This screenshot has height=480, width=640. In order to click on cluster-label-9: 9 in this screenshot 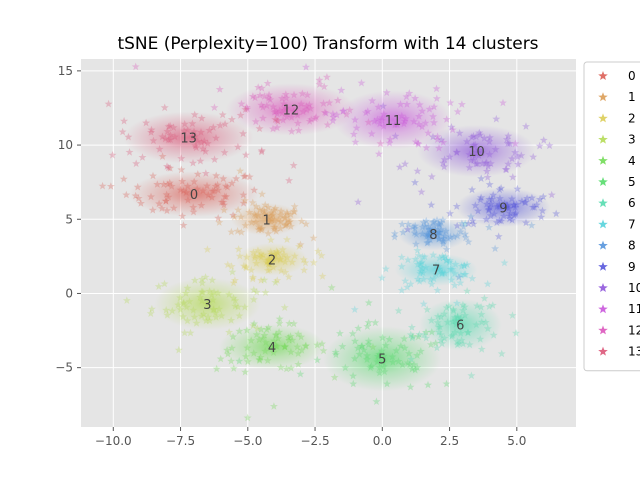, I will do `click(503, 208)`.